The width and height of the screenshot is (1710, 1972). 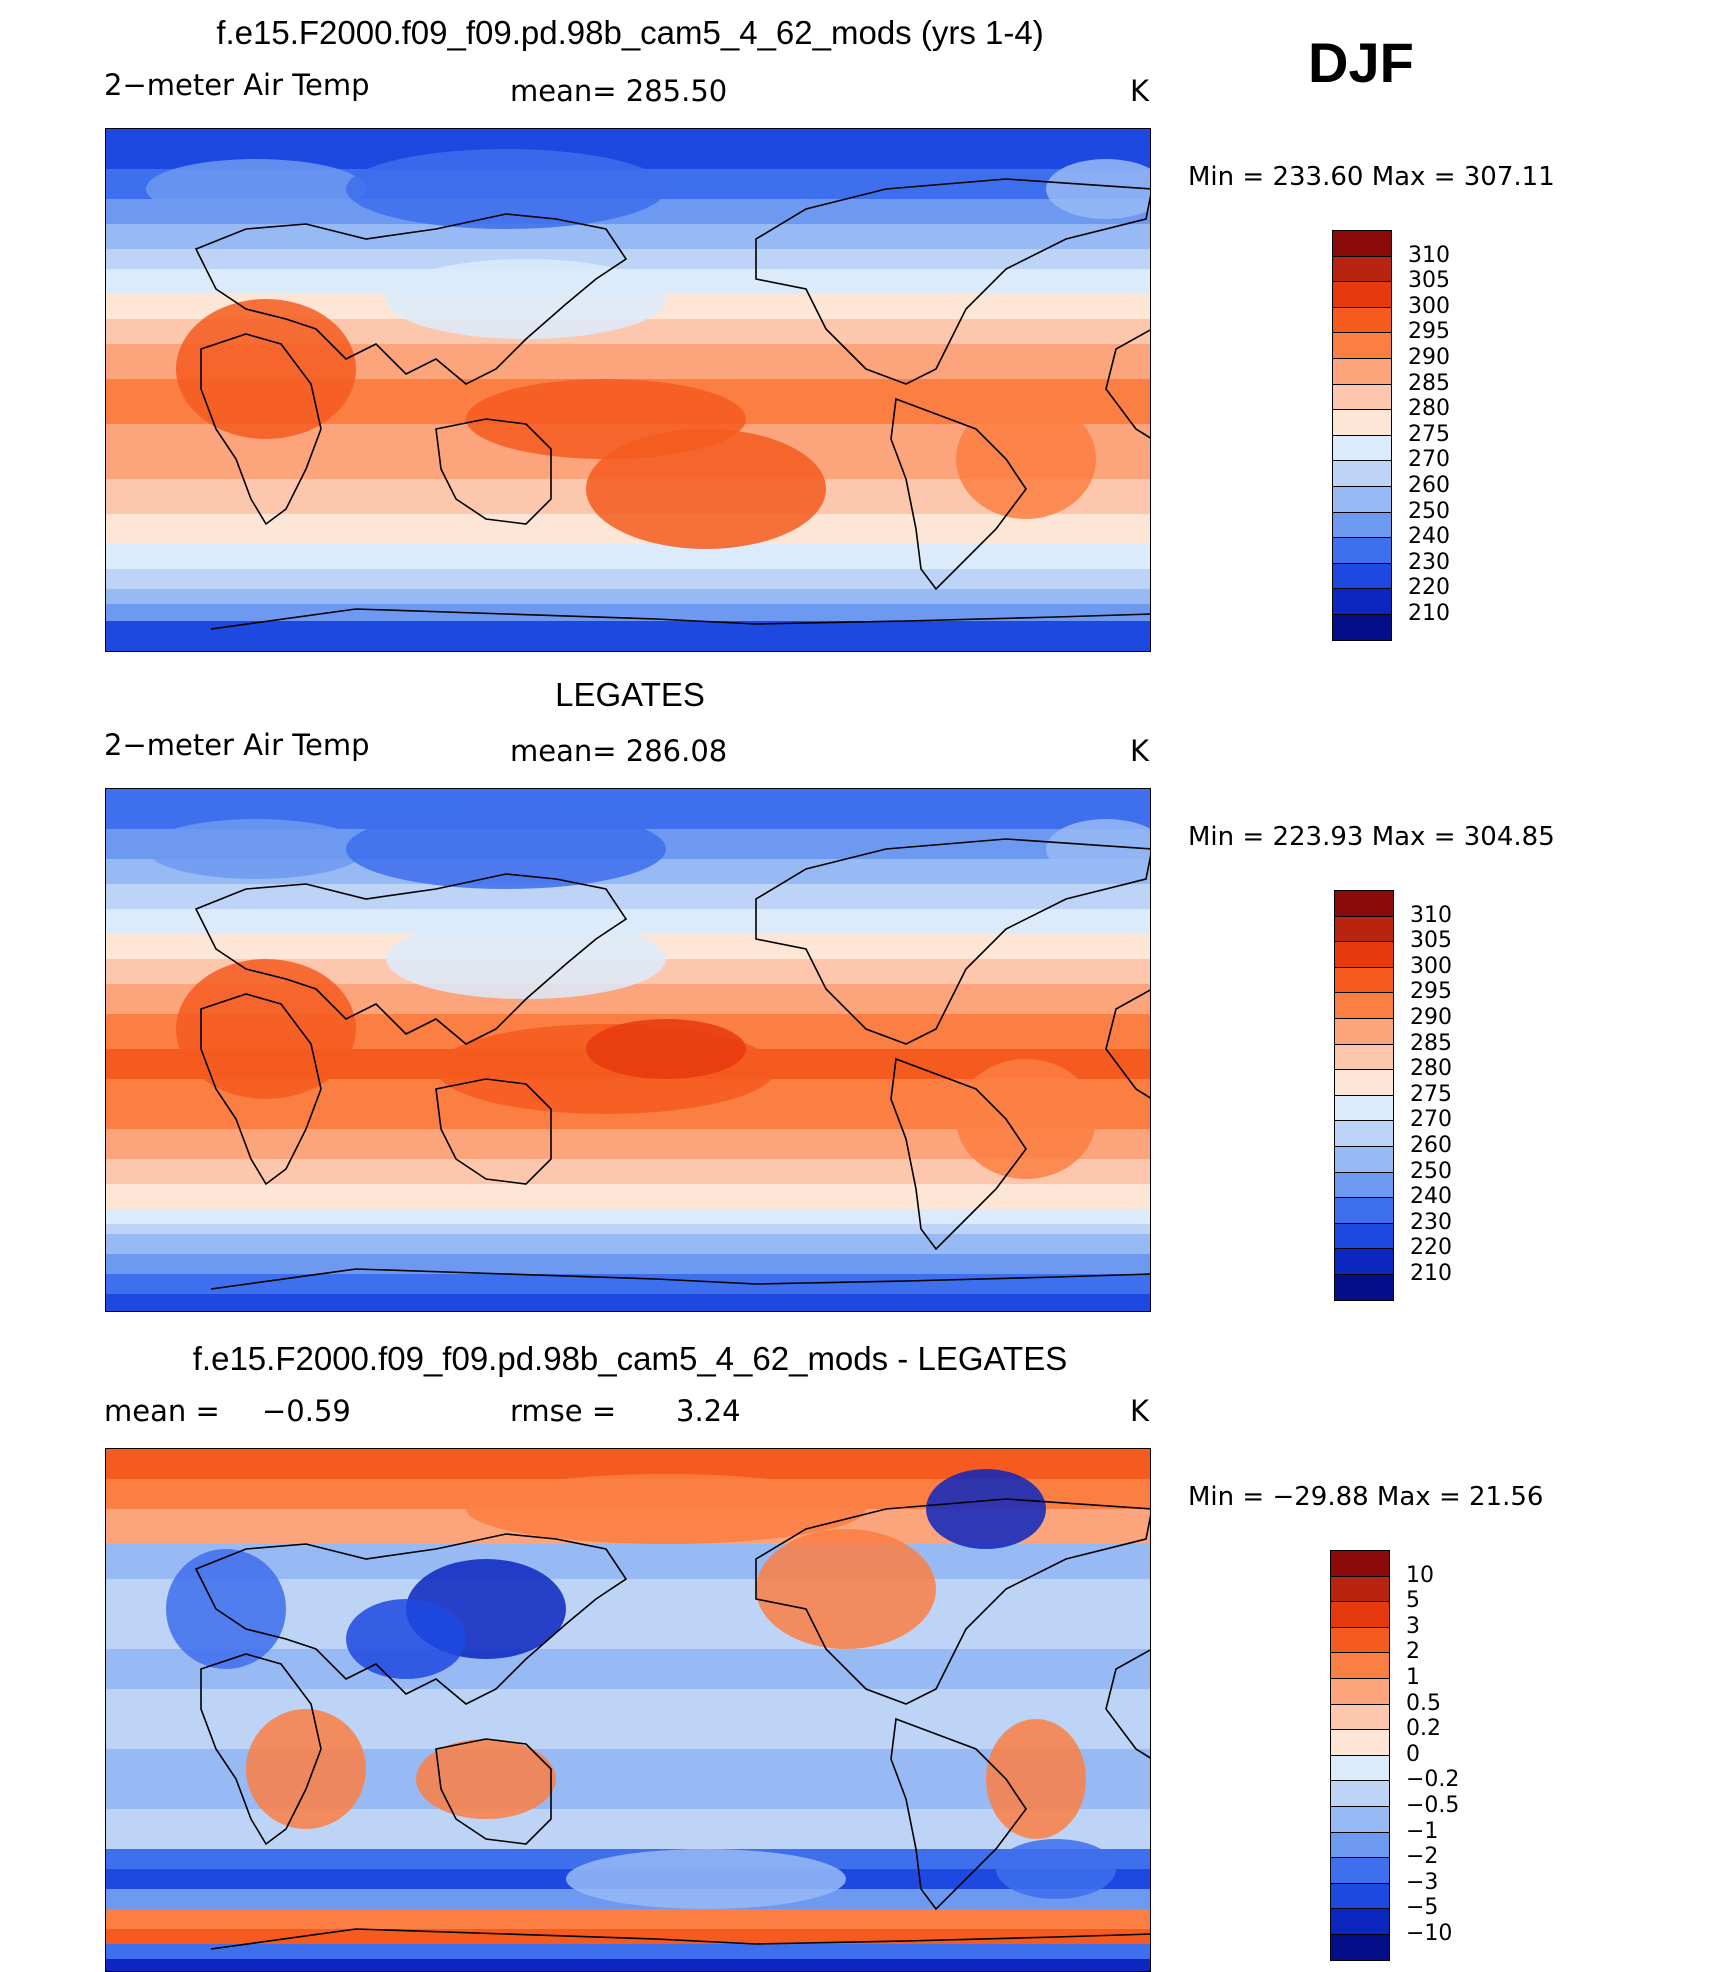 I want to click on panel-2-variable: 2−meter Air Temp, so click(x=237, y=745).